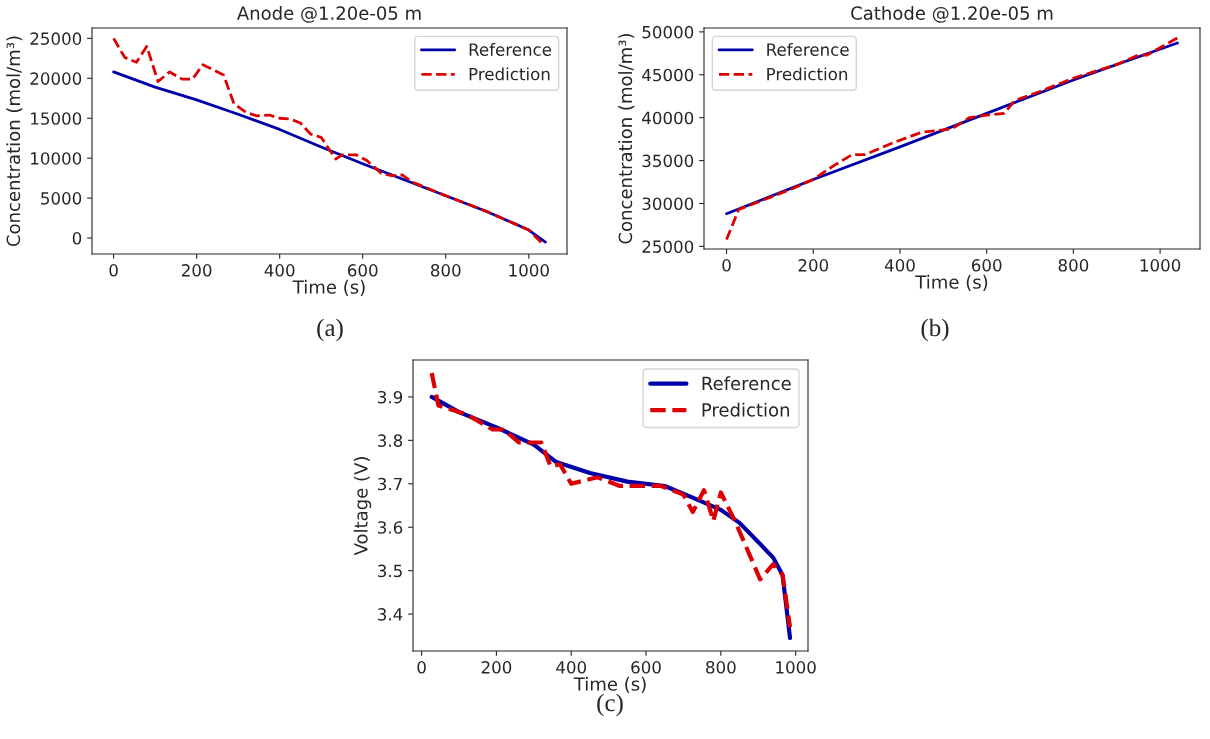 Image resolution: width=1210 pixels, height=739 pixels. Describe the element at coordinates (390, 440) in the screenshot. I see `y-tick-label: 3.8` at that location.